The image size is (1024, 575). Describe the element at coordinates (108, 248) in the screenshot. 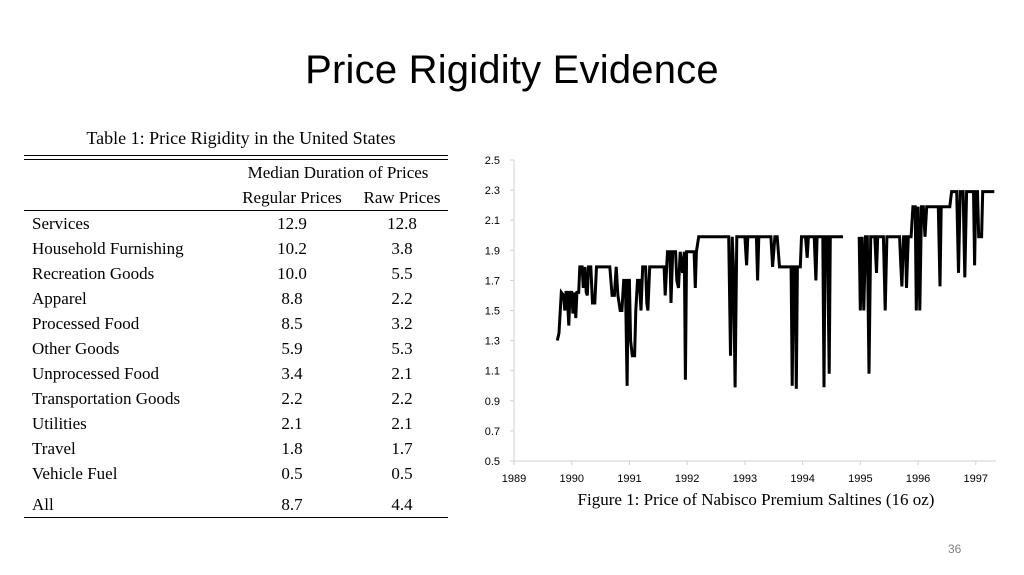

I see `row-label: Household Furnishing` at that location.